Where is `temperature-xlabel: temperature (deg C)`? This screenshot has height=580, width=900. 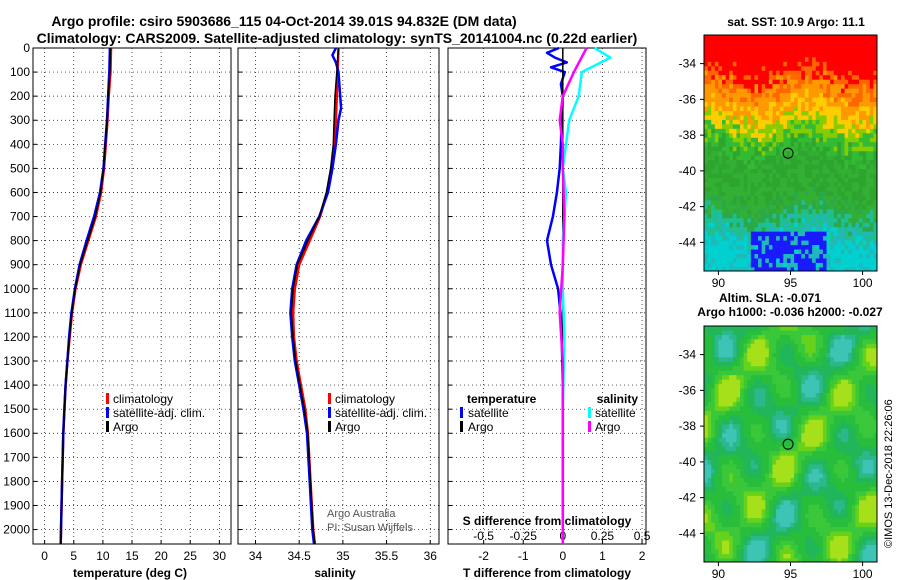 temperature-xlabel: temperature (deg C) is located at coordinates (130, 573).